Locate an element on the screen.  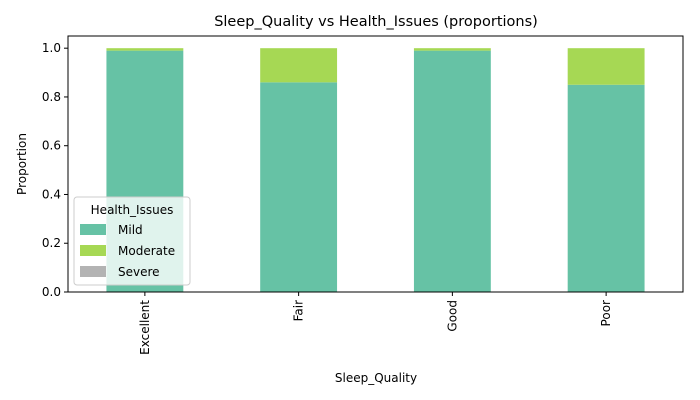
legend-label-moderate: Moderate is located at coordinates (146, 251).